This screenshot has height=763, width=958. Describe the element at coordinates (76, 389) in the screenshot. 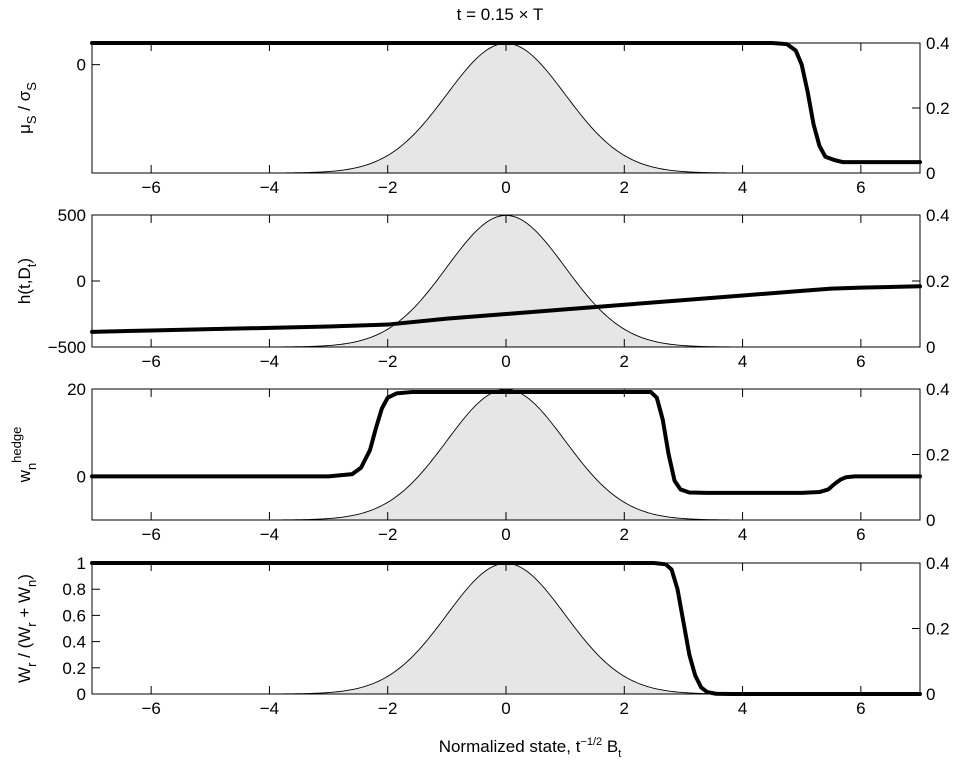

I see `y-tick-label-left: 20` at that location.